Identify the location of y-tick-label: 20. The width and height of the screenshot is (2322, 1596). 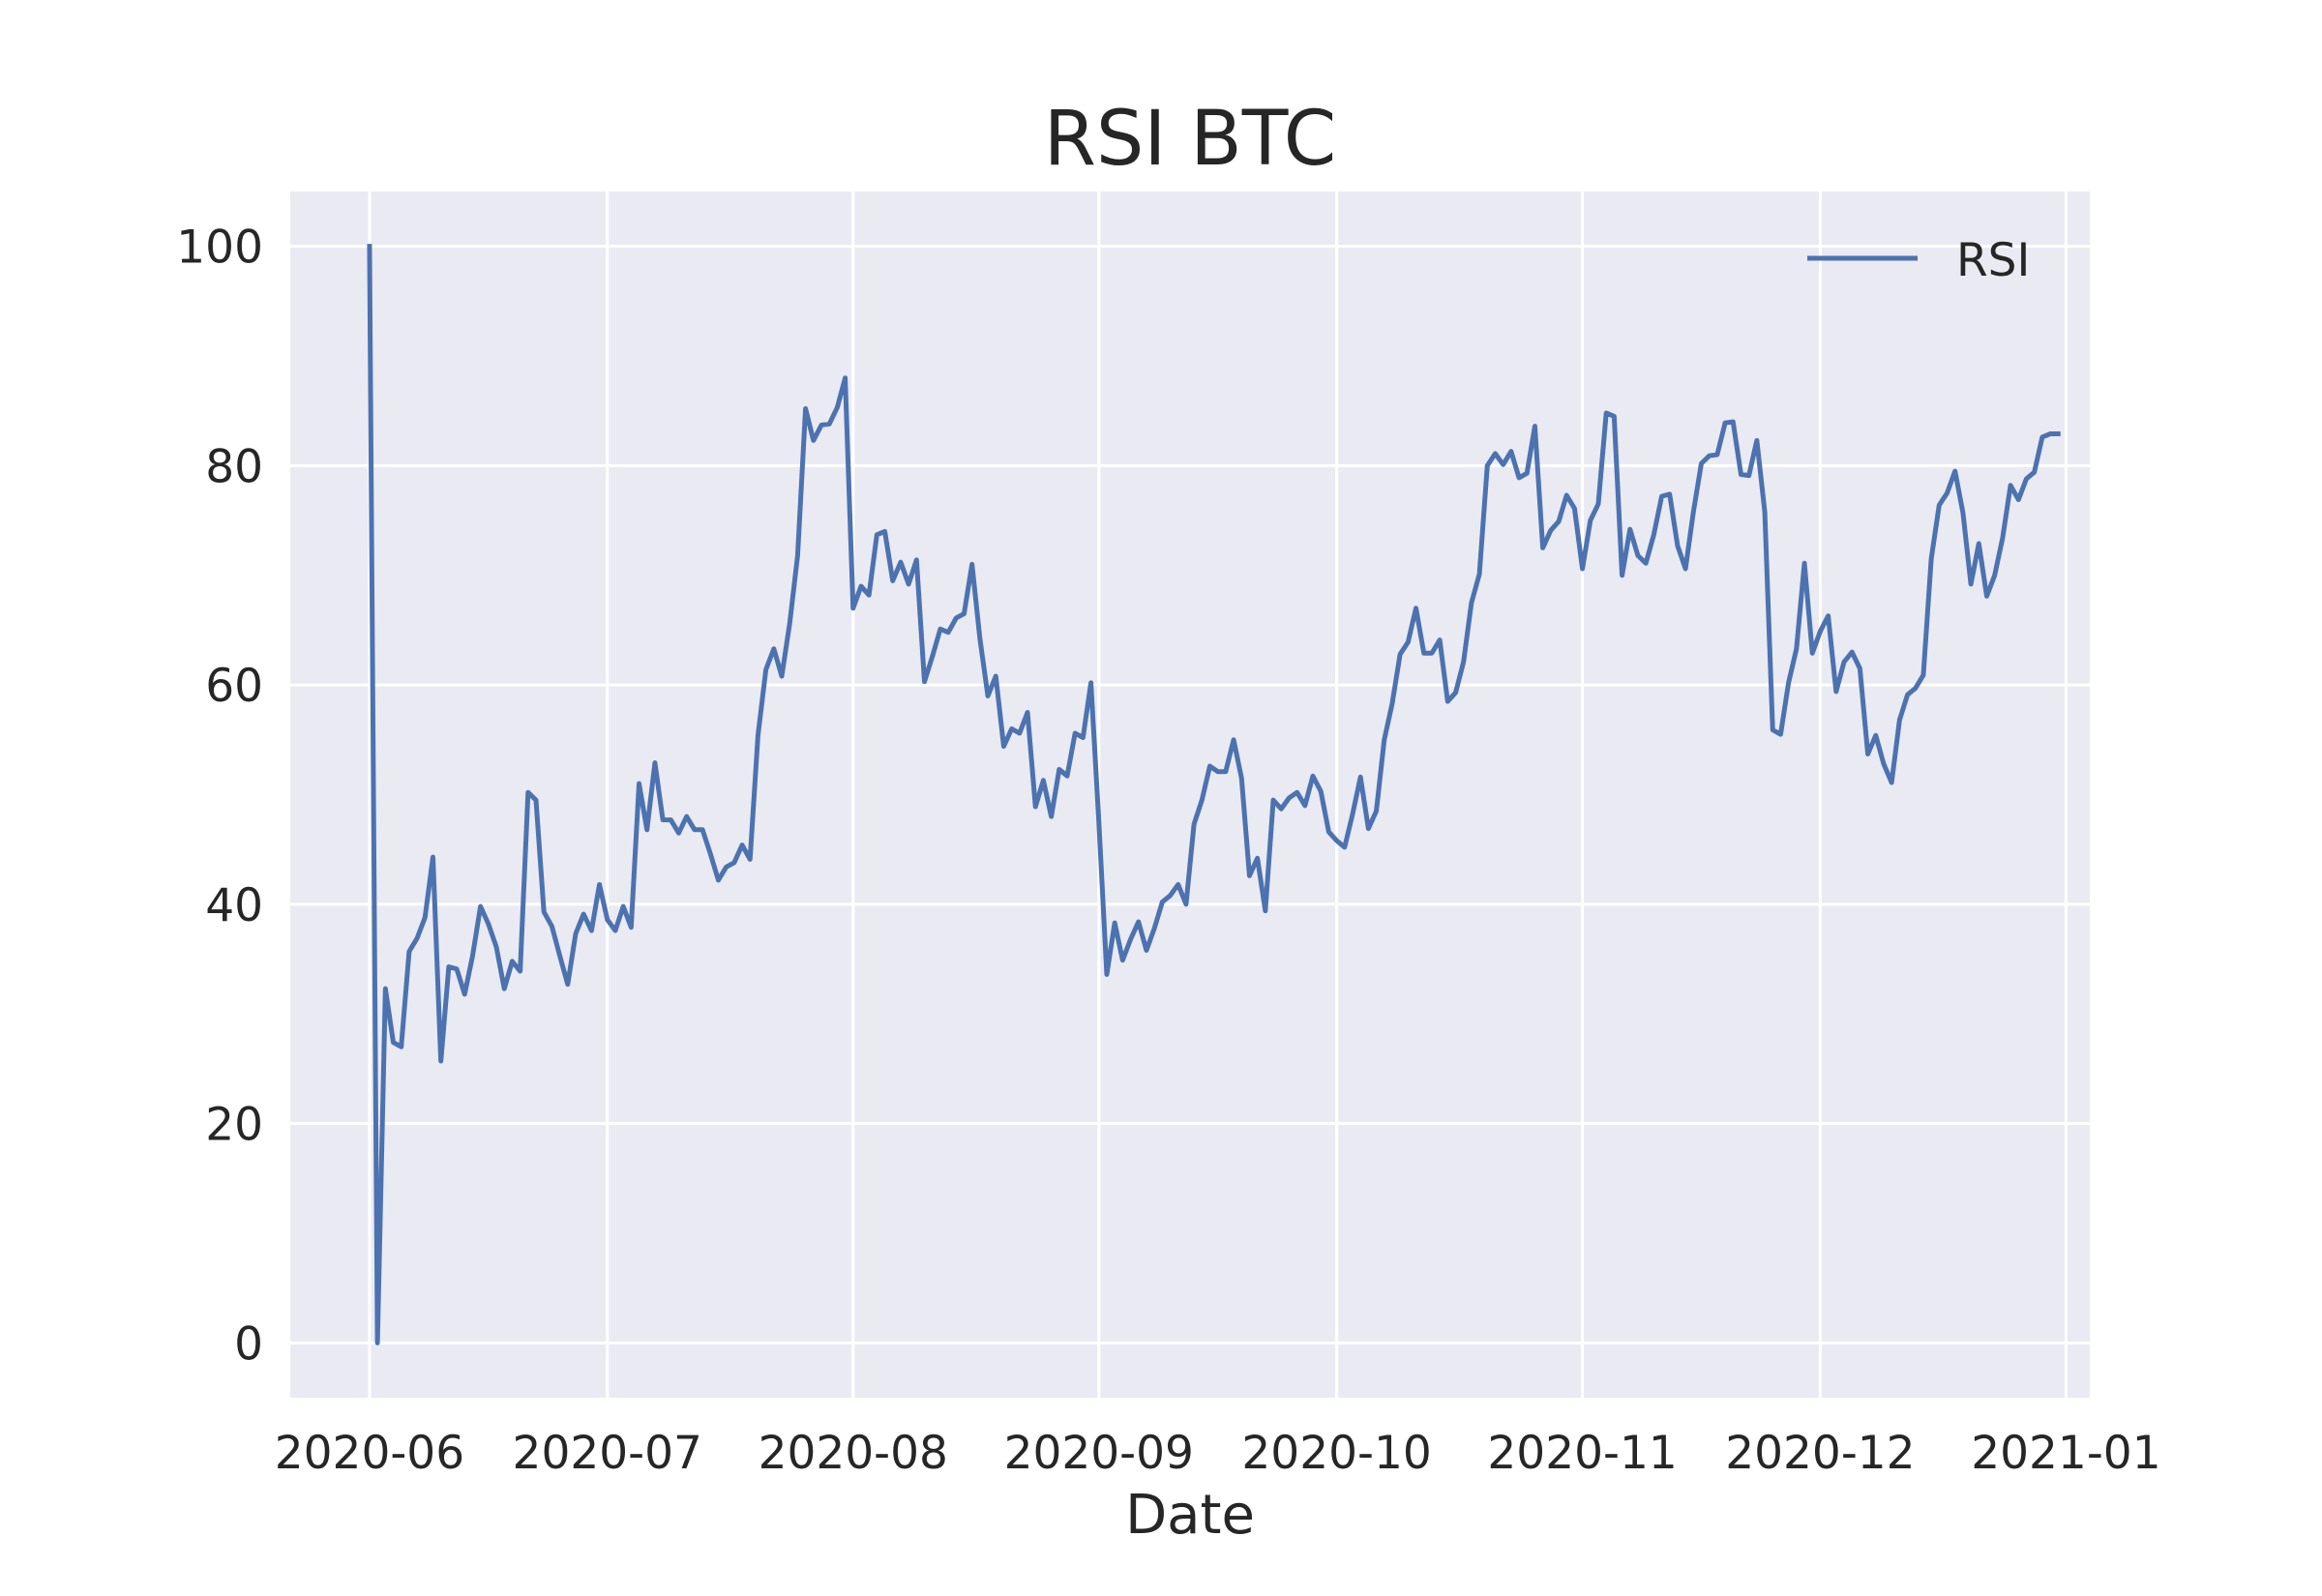
(234, 1125).